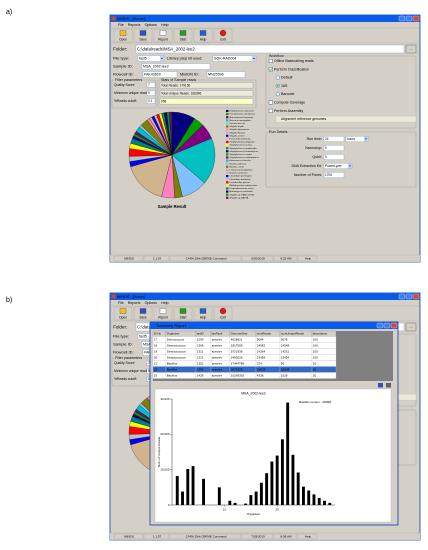 The height and width of the screenshot is (550, 428). Describe the element at coordinates (286, 78) in the screenshot. I see `workflow-label: Default` at that location.